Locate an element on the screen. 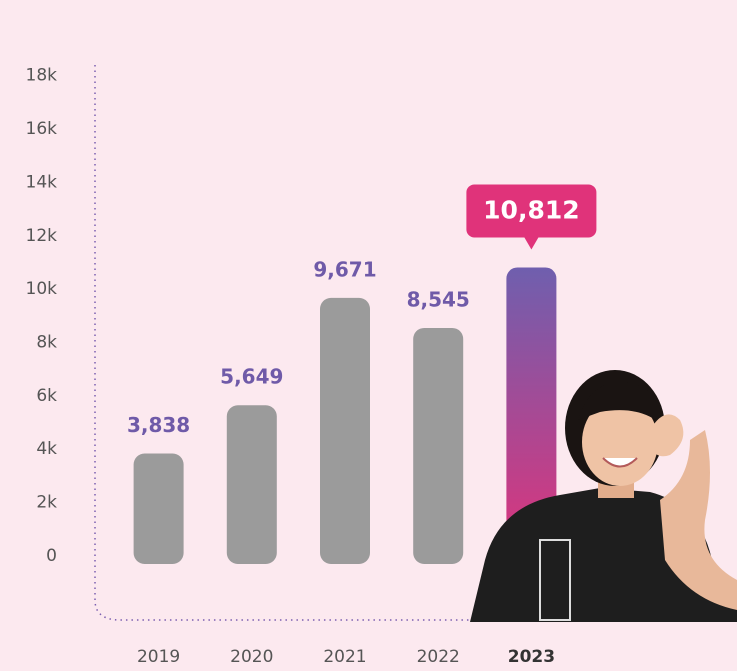  value-label: 9,671 is located at coordinates (344, 269).